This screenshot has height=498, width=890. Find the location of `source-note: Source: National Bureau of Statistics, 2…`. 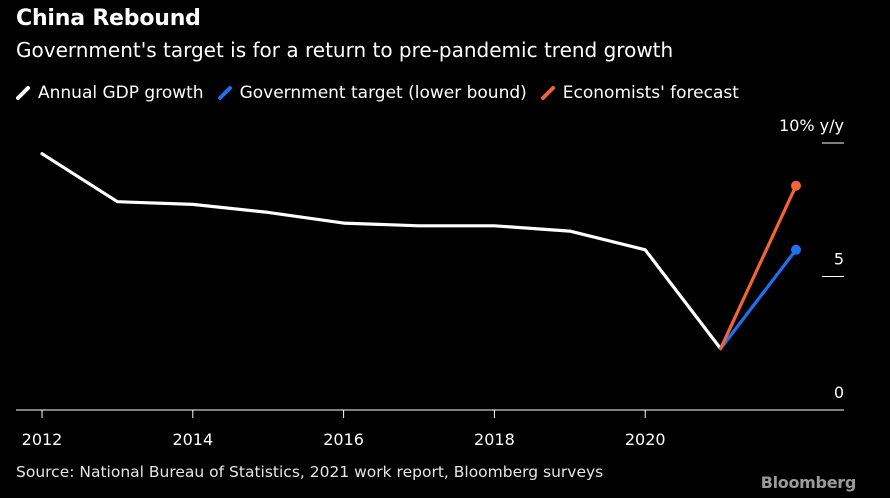

source-note: Source: National Bureau of Statistics, 2… is located at coordinates (310, 472).